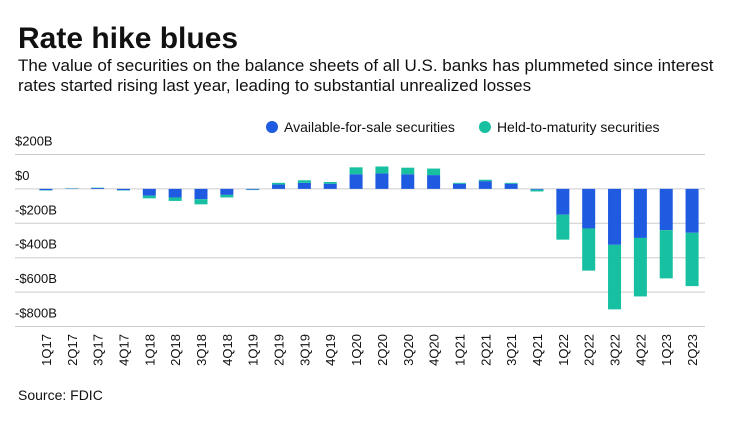 This screenshot has height=421, width=740. What do you see at coordinates (60, 395) in the screenshot?
I see `source: Source: FDIC` at bounding box center [60, 395].